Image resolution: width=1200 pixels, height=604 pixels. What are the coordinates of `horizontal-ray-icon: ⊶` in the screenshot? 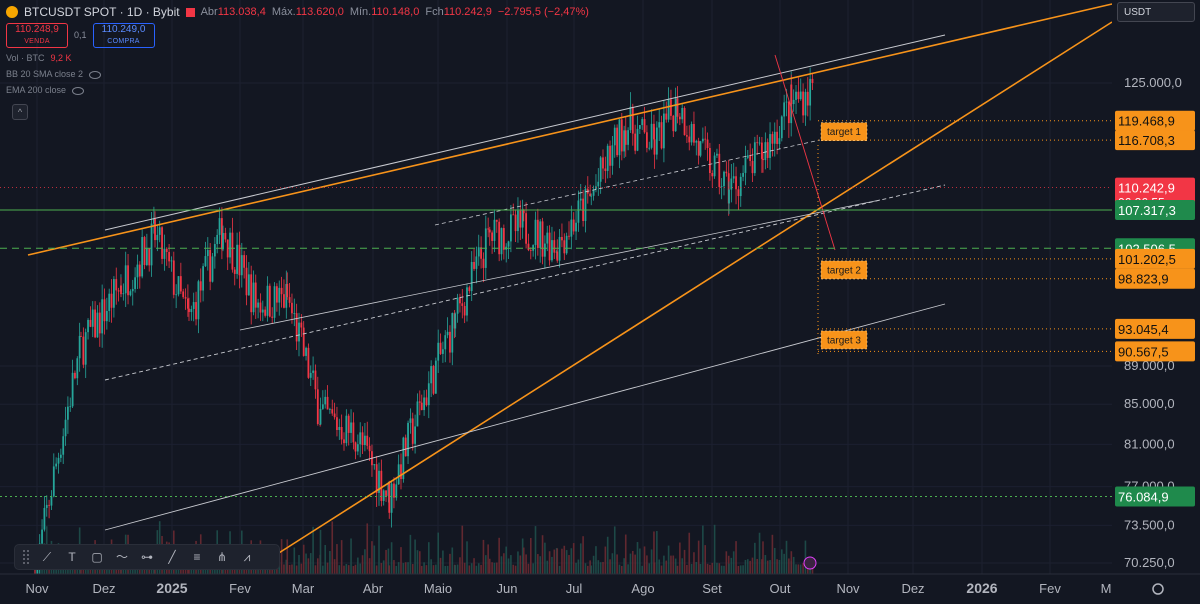 It's located at (147, 557).